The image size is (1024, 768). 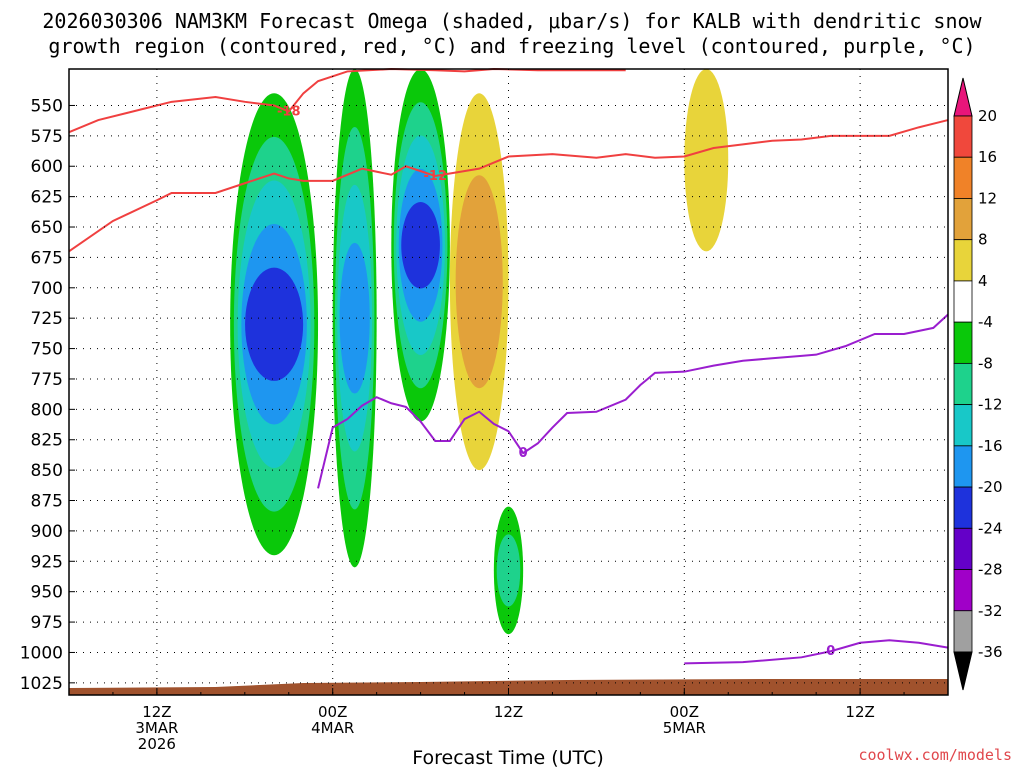 What do you see at coordinates (332, 728) in the screenshot?
I see `x-tick-label: 4MAR` at bounding box center [332, 728].